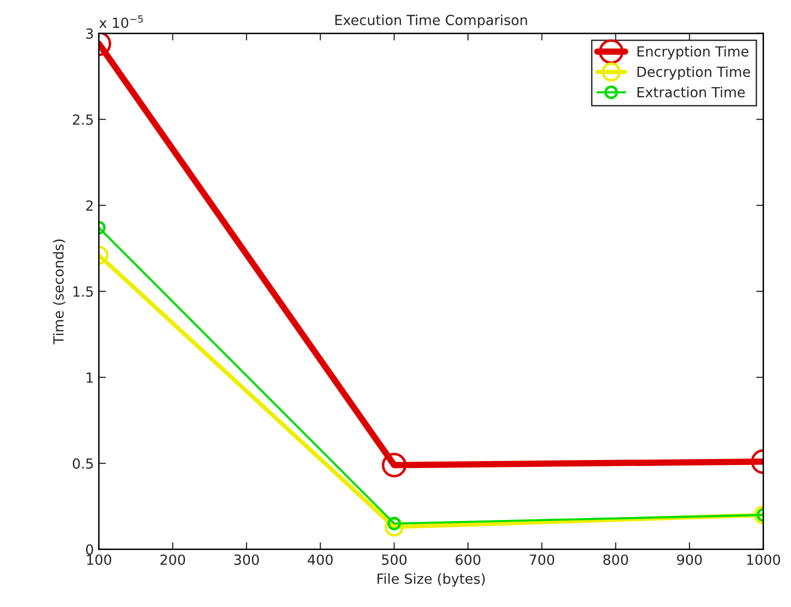 The height and width of the screenshot is (607, 791). I want to click on x-tick-label: 900, so click(689, 559).